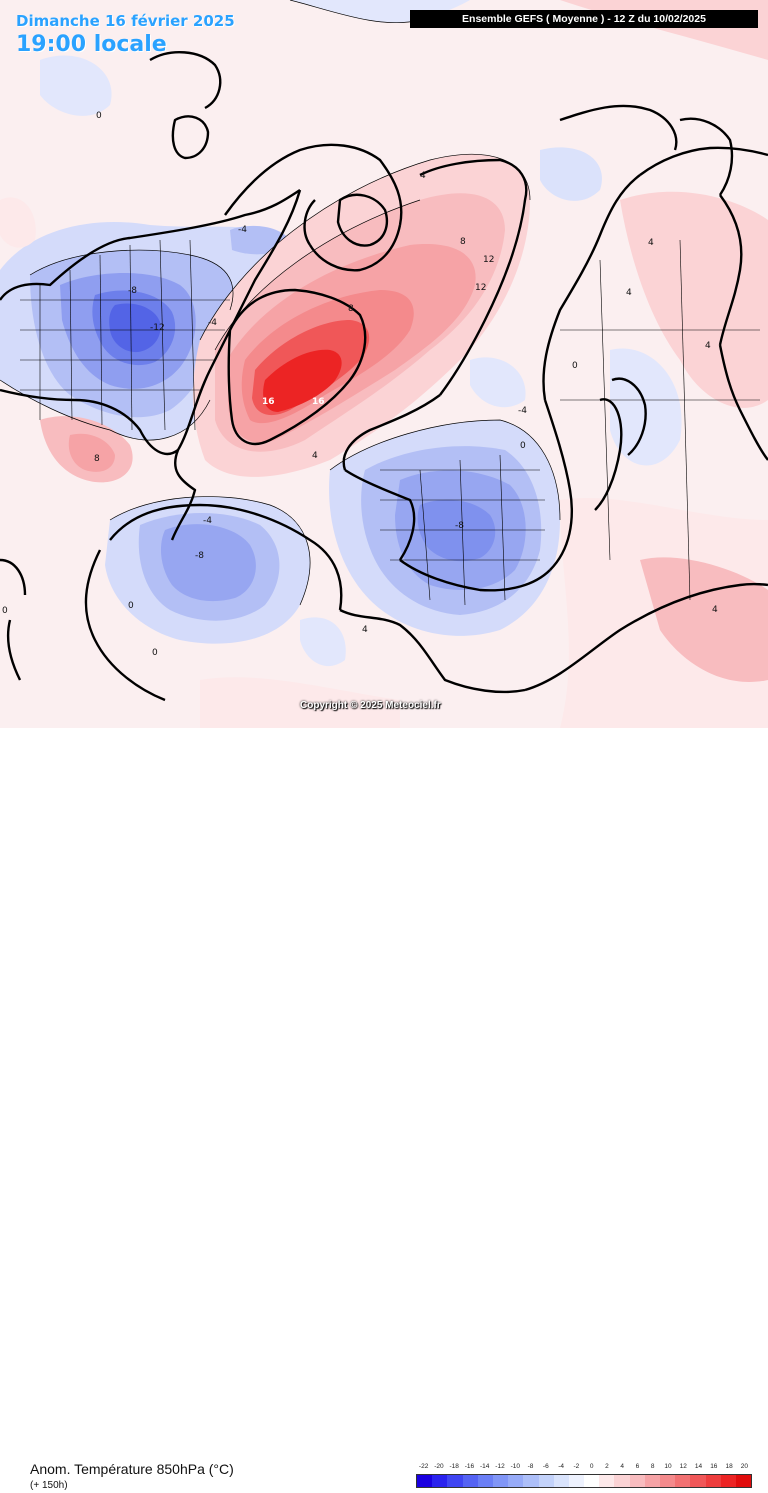 The width and height of the screenshot is (768, 1493). What do you see at coordinates (469, 1466) in the screenshot?
I see `scale-tick-label: -16` at bounding box center [469, 1466].